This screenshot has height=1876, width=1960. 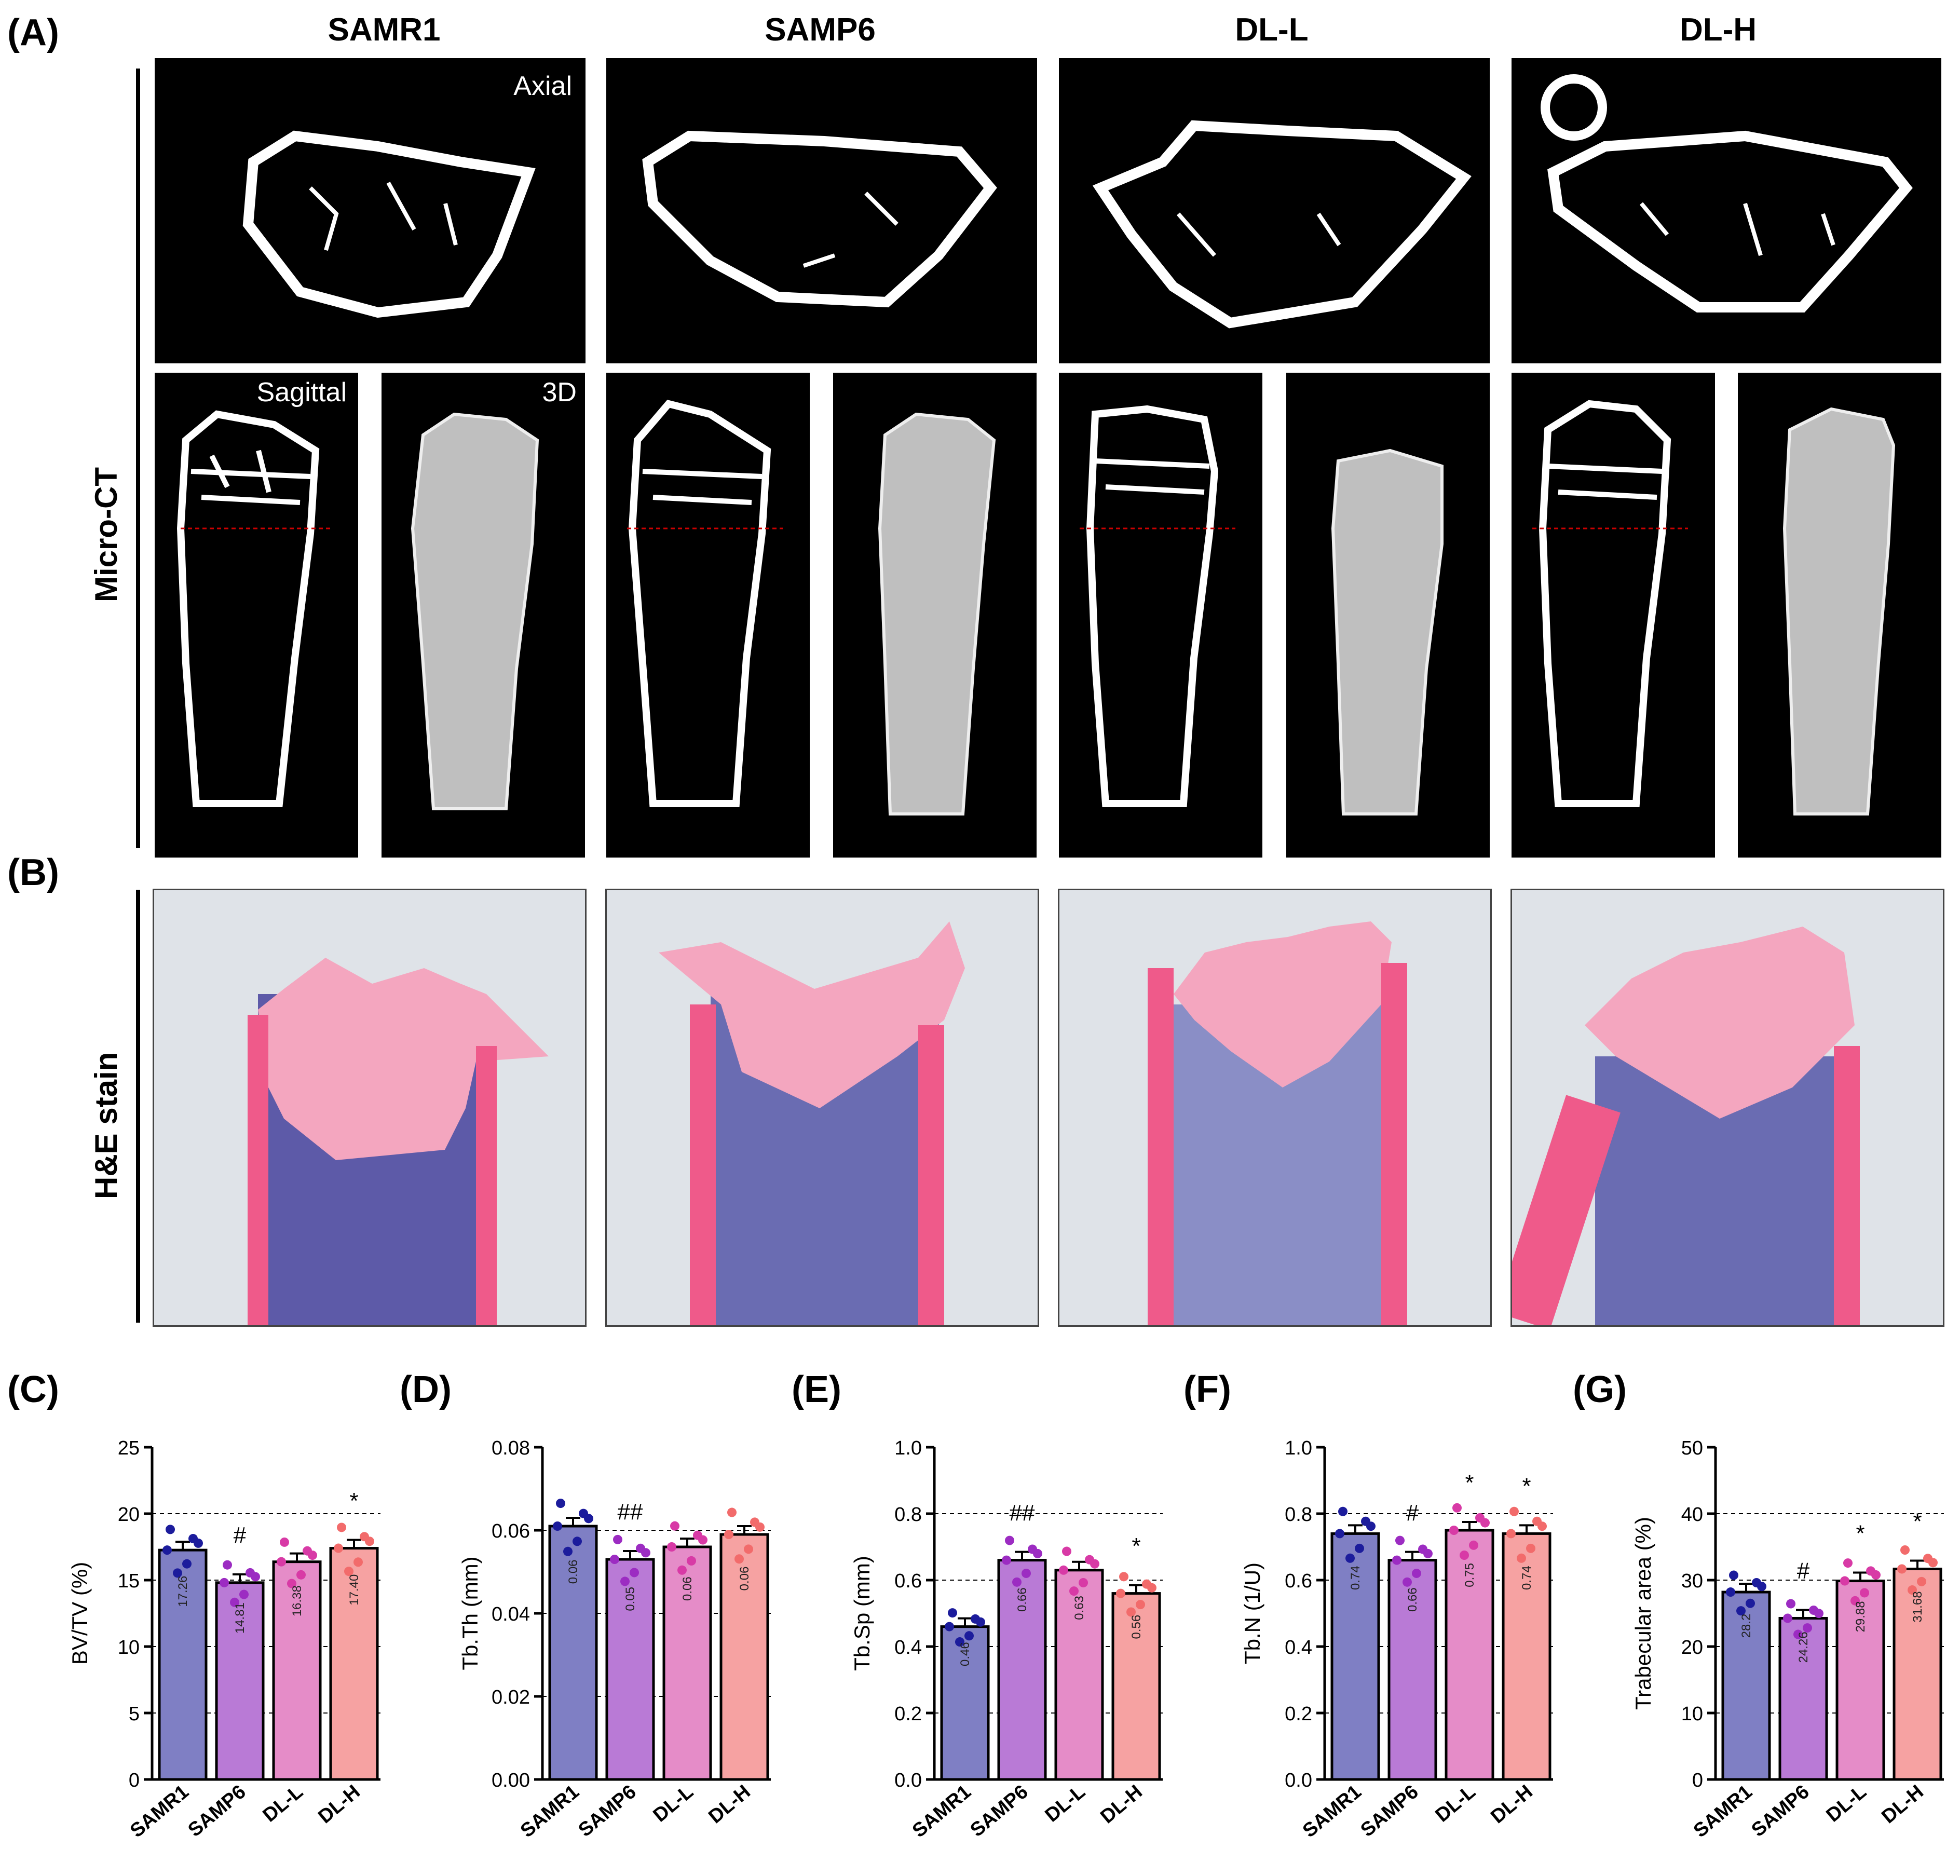 What do you see at coordinates (935, 616) in the screenshot?
I see `3d-image-samp6` at bounding box center [935, 616].